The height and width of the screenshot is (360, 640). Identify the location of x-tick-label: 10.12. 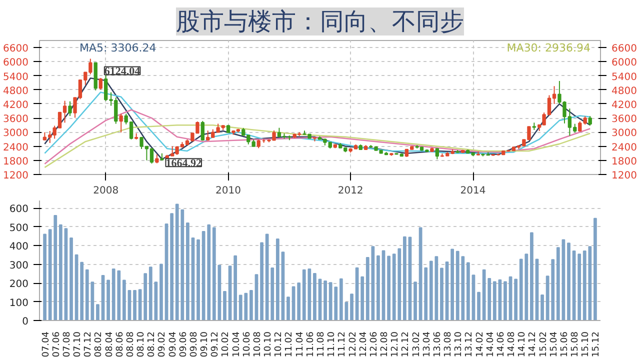
(279, 345).